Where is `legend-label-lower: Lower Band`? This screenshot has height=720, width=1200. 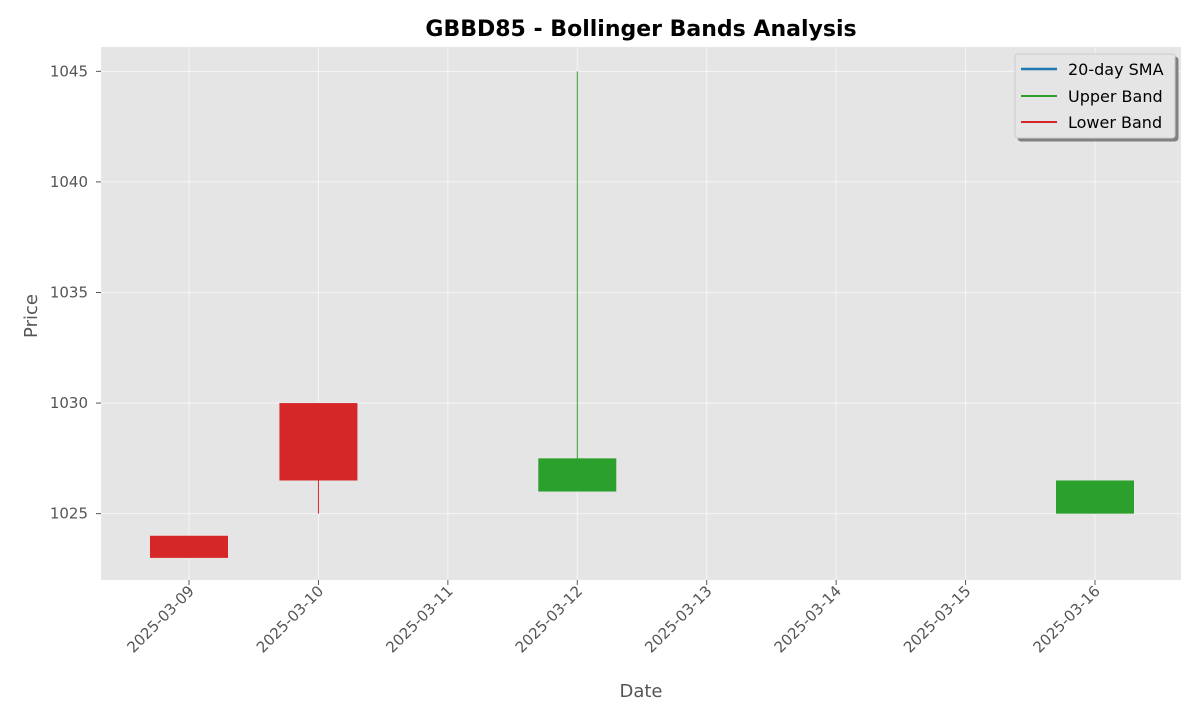 legend-label-lower: Lower Band is located at coordinates (1115, 122).